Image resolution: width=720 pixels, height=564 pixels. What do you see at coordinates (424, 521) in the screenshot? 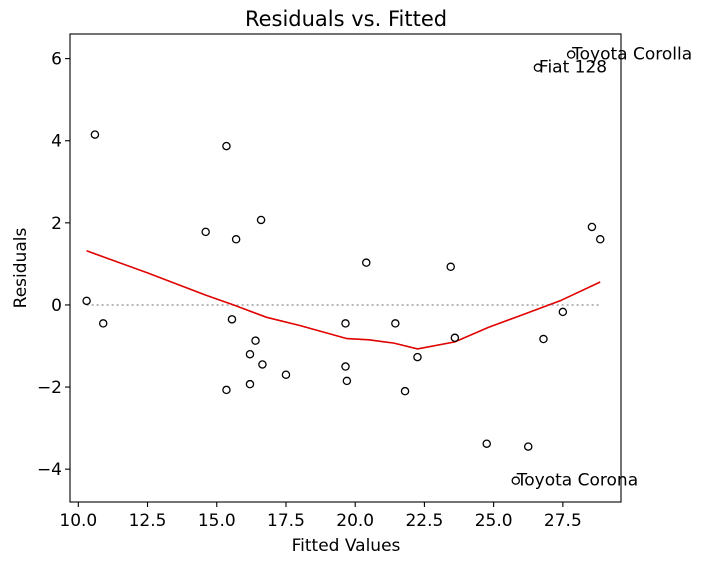
I see `x-tick-label: 22.5` at bounding box center [424, 521].